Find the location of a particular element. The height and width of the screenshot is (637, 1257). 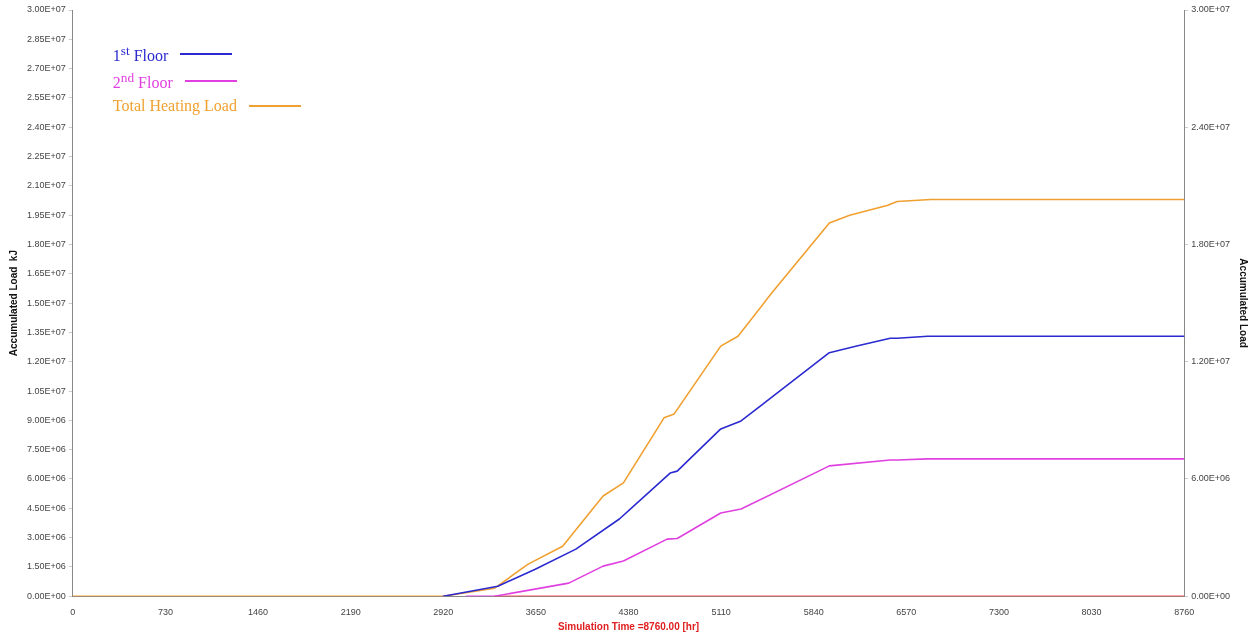

y-tick-label: 1.05E+07 is located at coordinates (46, 390).